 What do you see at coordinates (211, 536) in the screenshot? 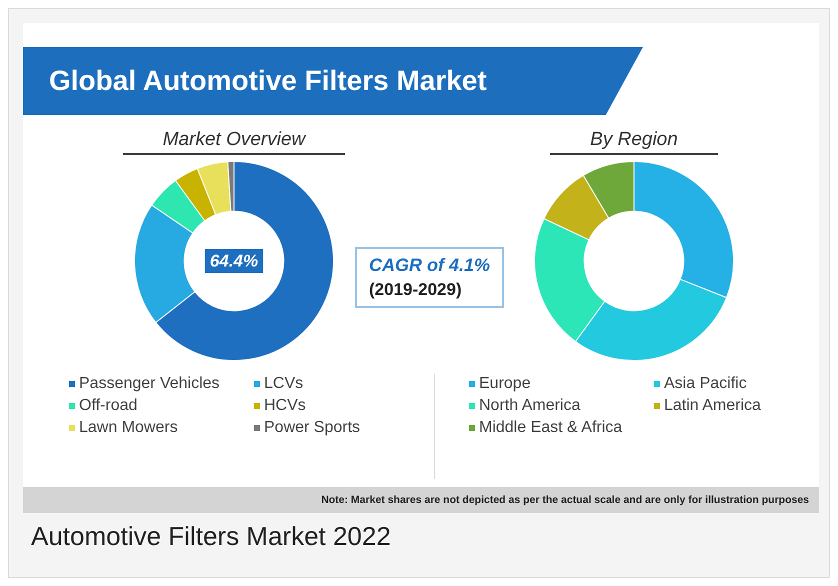
I see `text: Automotive Filters Market 2022` at bounding box center [211, 536].